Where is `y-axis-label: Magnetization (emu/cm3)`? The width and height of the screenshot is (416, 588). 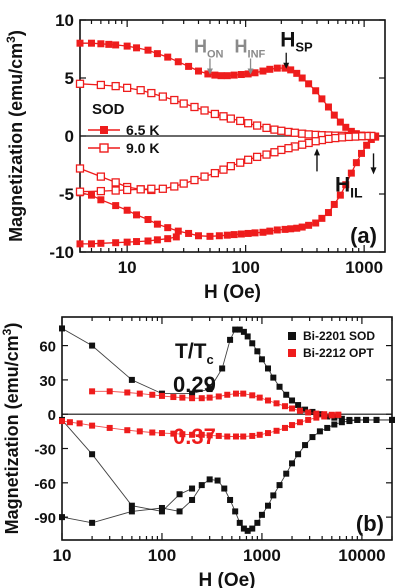 y-axis-label: Magnetization (emu/cm3) is located at coordinates (11, 429).